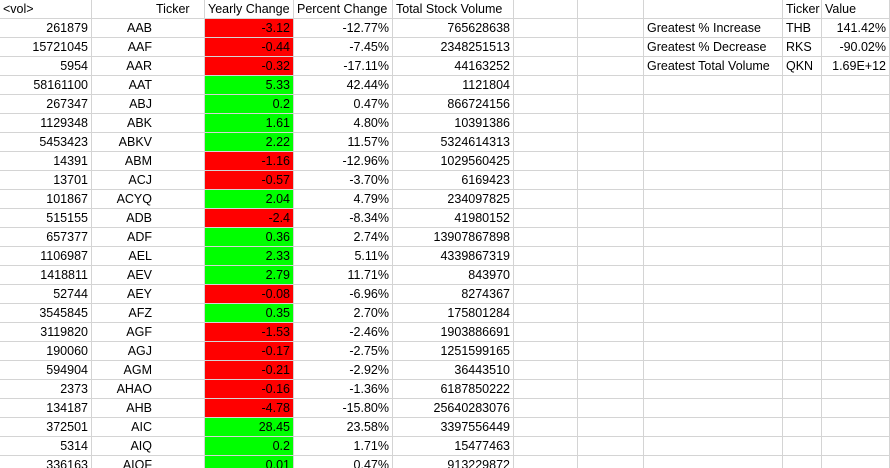 The width and height of the screenshot is (890, 468). I want to click on cell-total-stock-volume: 234097825, so click(453, 199).